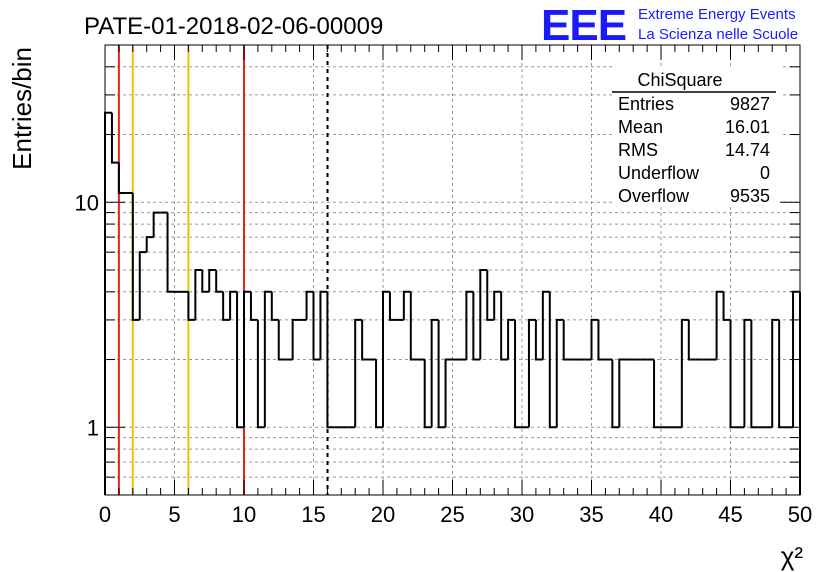  What do you see at coordinates (717, 14) in the screenshot?
I see `logo-line-1: Extreme Energy Events` at bounding box center [717, 14].